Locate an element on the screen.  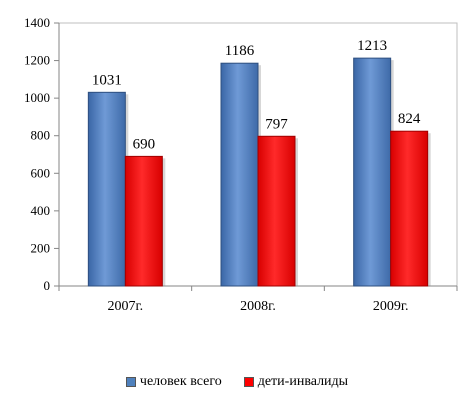
y-tick-label: 1000 is located at coordinates (37, 97).